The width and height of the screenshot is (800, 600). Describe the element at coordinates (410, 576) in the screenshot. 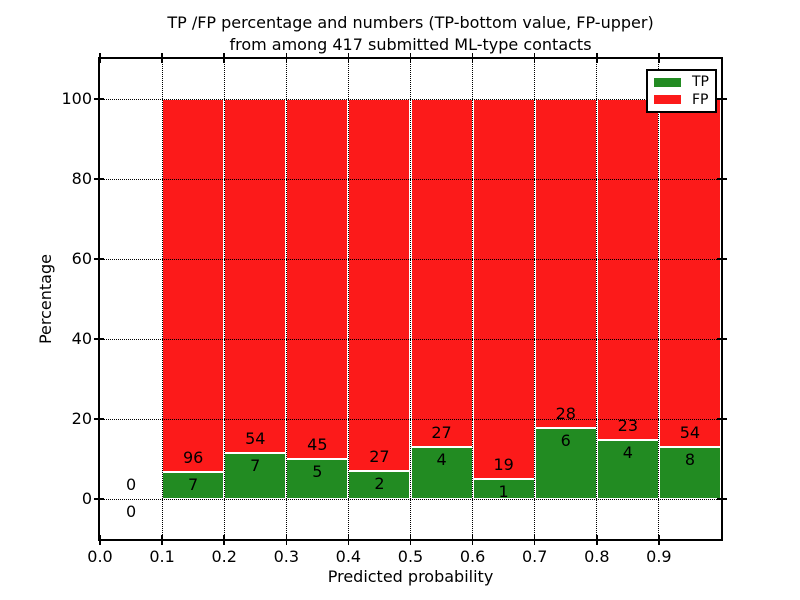

I see `x-axis-label: Predicted probability` at that location.